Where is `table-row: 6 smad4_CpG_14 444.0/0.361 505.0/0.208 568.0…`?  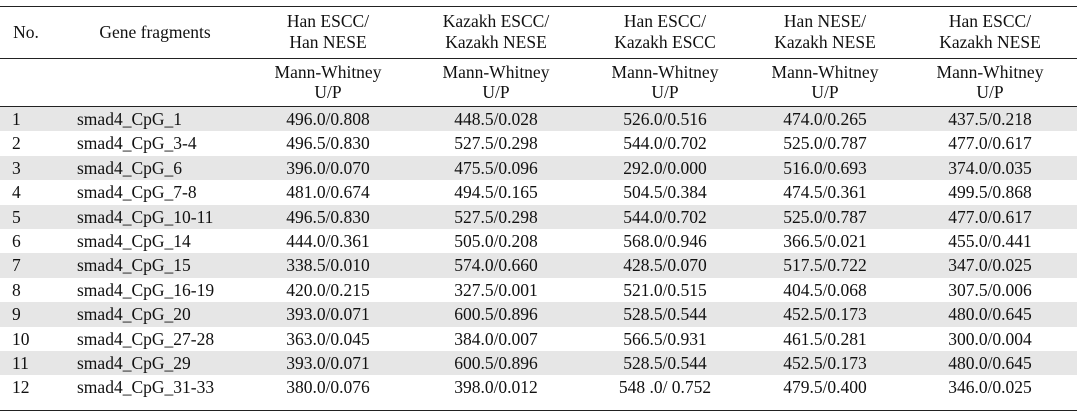 table-row: 6 smad4_CpG_14 444.0/0.361 505.0/0.208 568.0… is located at coordinates (538, 241).